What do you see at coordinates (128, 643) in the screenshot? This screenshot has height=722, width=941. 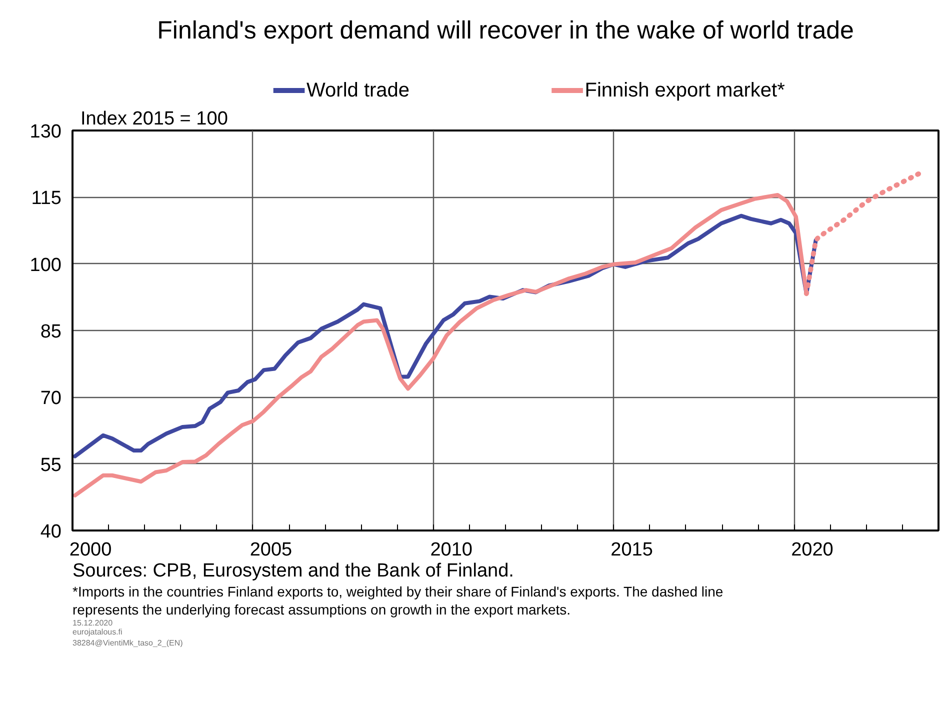 I see `text: 38284@VientiMk_taso_2_(EN)` at bounding box center [128, 643].